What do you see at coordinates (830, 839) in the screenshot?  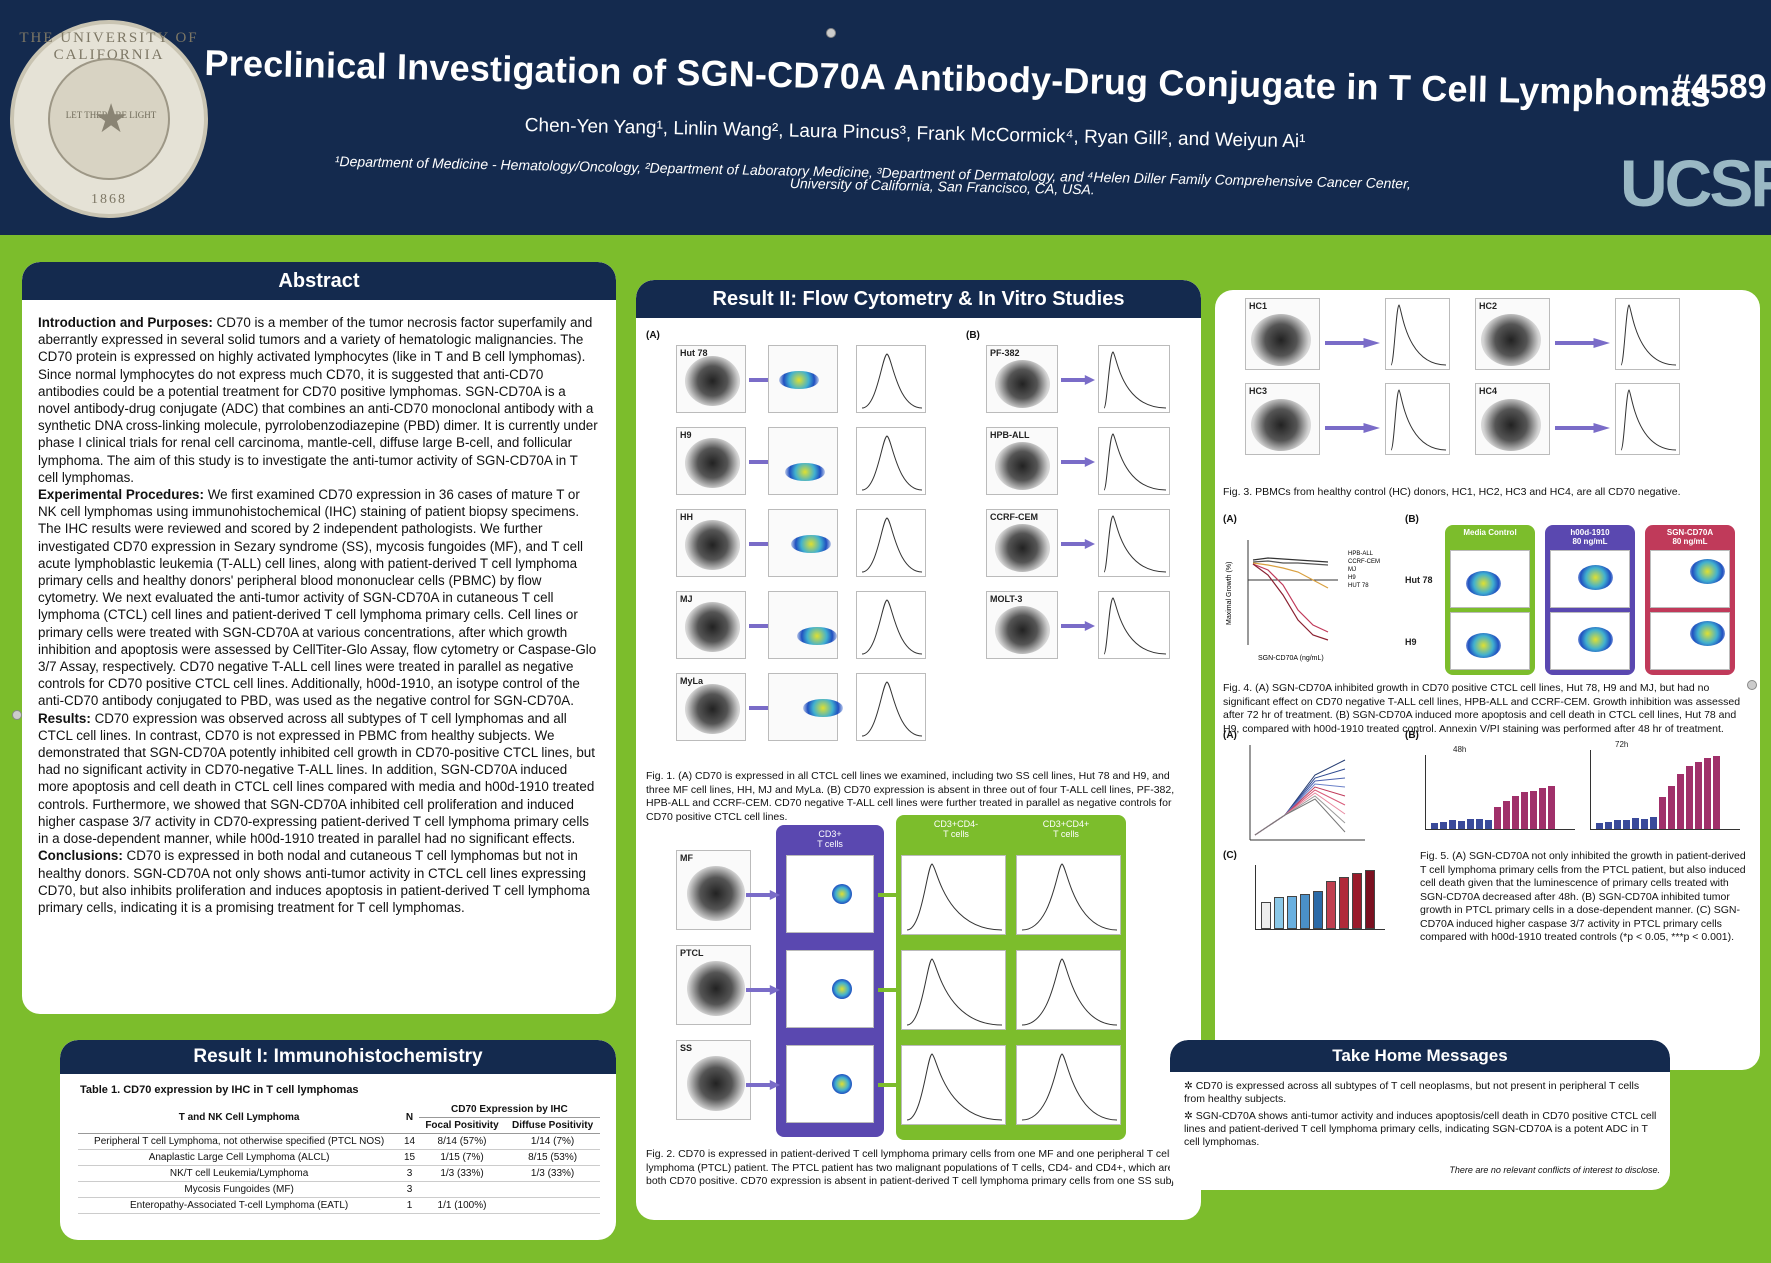 I see `cd3-label: CD3+ T cells` at bounding box center [830, 839].